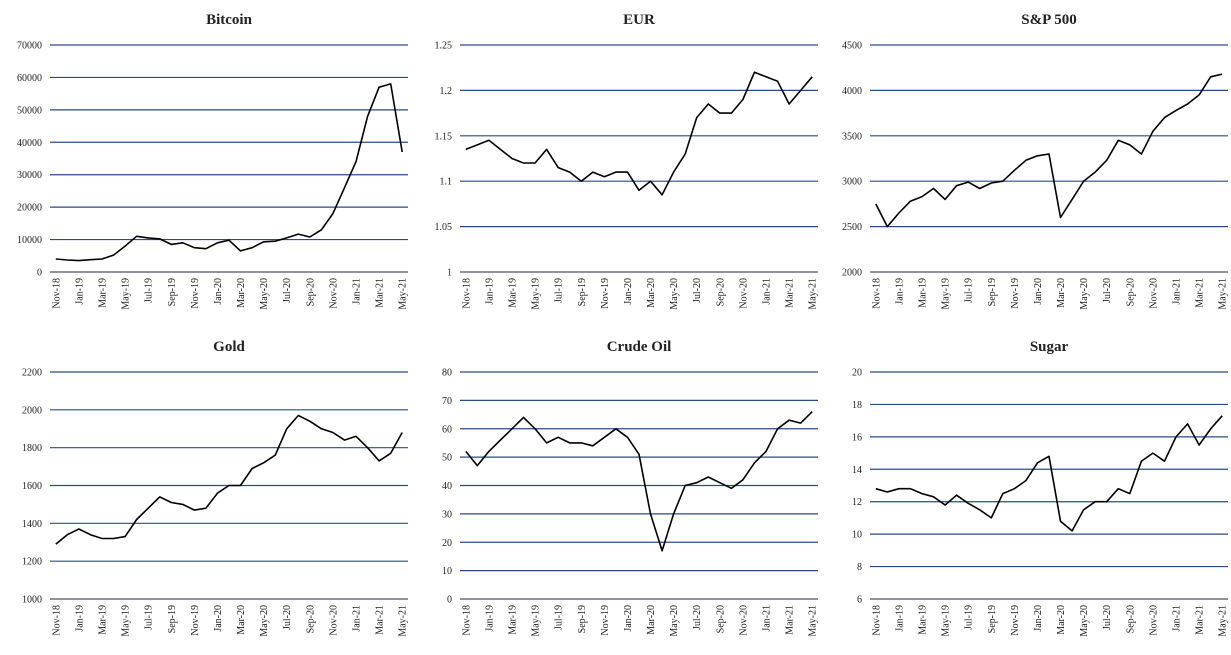 The image size is (1231, 655). Describe the element at coordinates (32, 600) in the screenshot. I see `y-tick-label: 1000` at that location.